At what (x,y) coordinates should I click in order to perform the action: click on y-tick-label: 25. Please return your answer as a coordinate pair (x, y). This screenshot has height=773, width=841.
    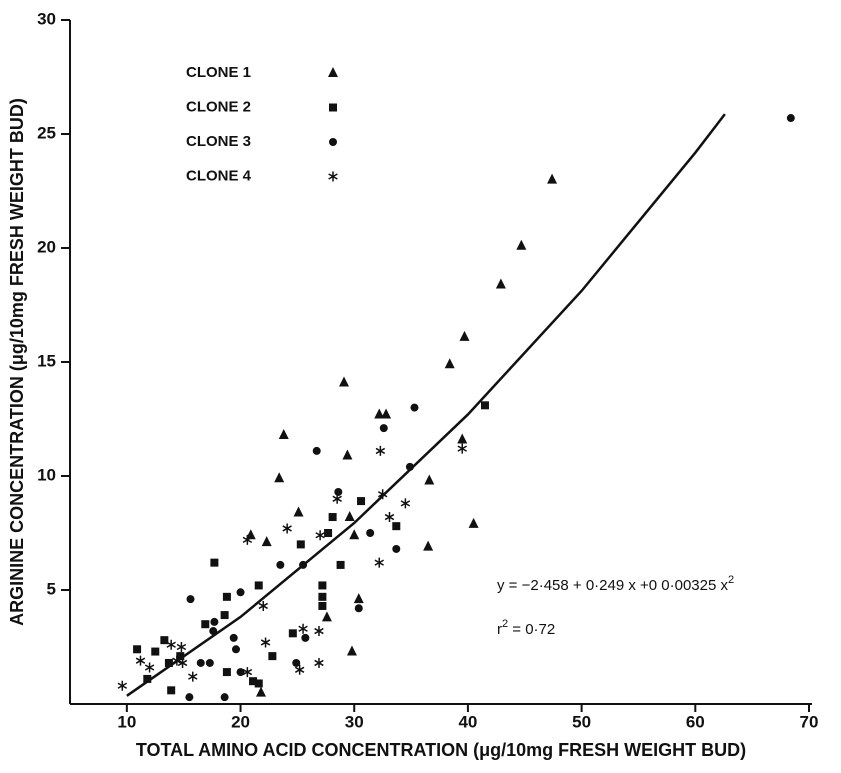
    Looking at the image, I should click on (46, 132).